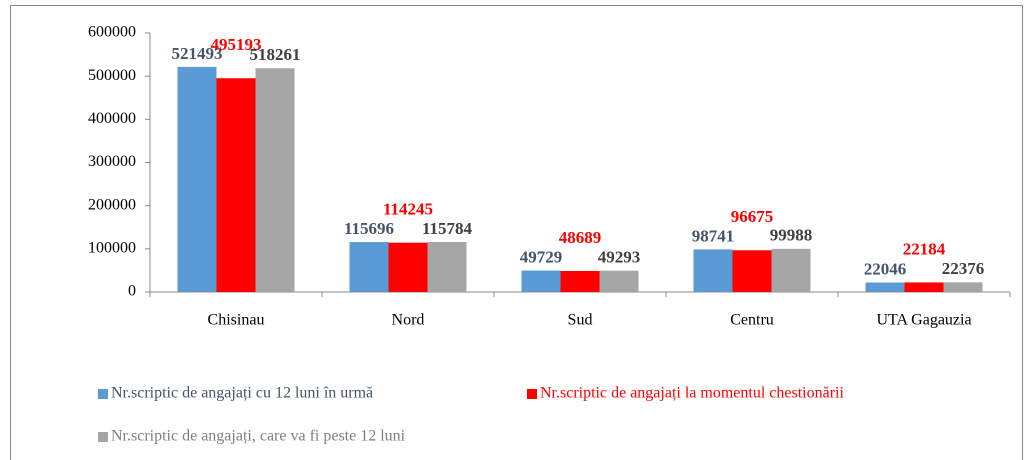 The image size is (1028, 460). I want to click on data-label: 49293, so click(619, 257).